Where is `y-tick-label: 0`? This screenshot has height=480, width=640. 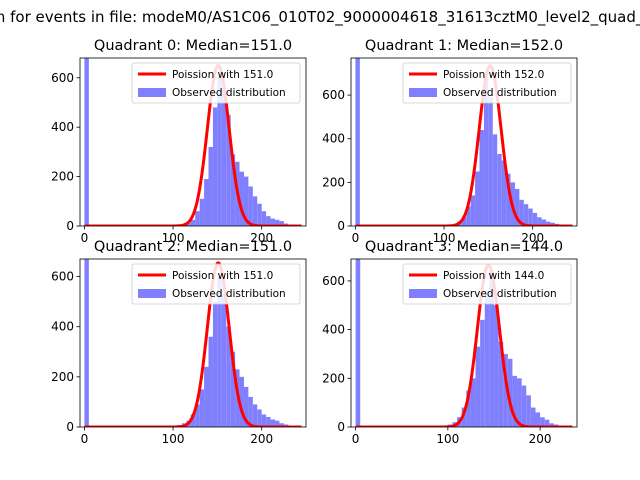 y-tick-label: 0 is located at coordinates (70, 427).